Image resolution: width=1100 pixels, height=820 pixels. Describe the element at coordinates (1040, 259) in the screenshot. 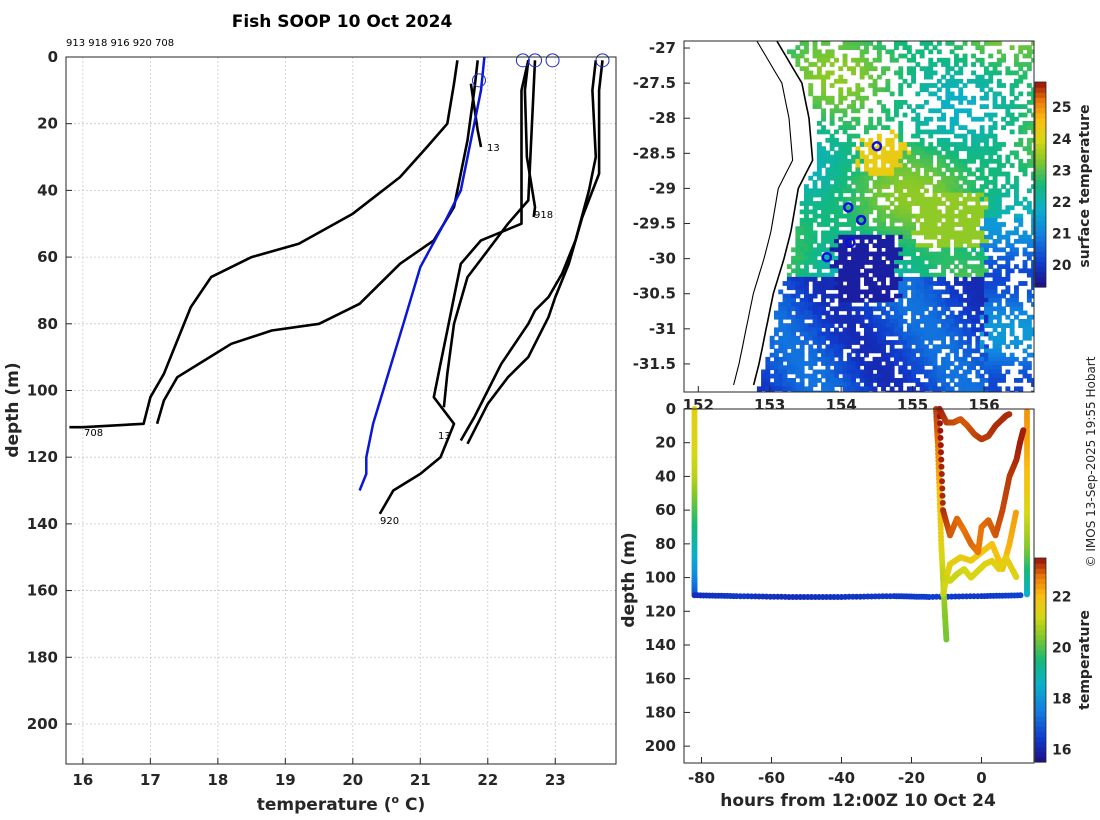

I see `surface-colorbar-segment` at that location.